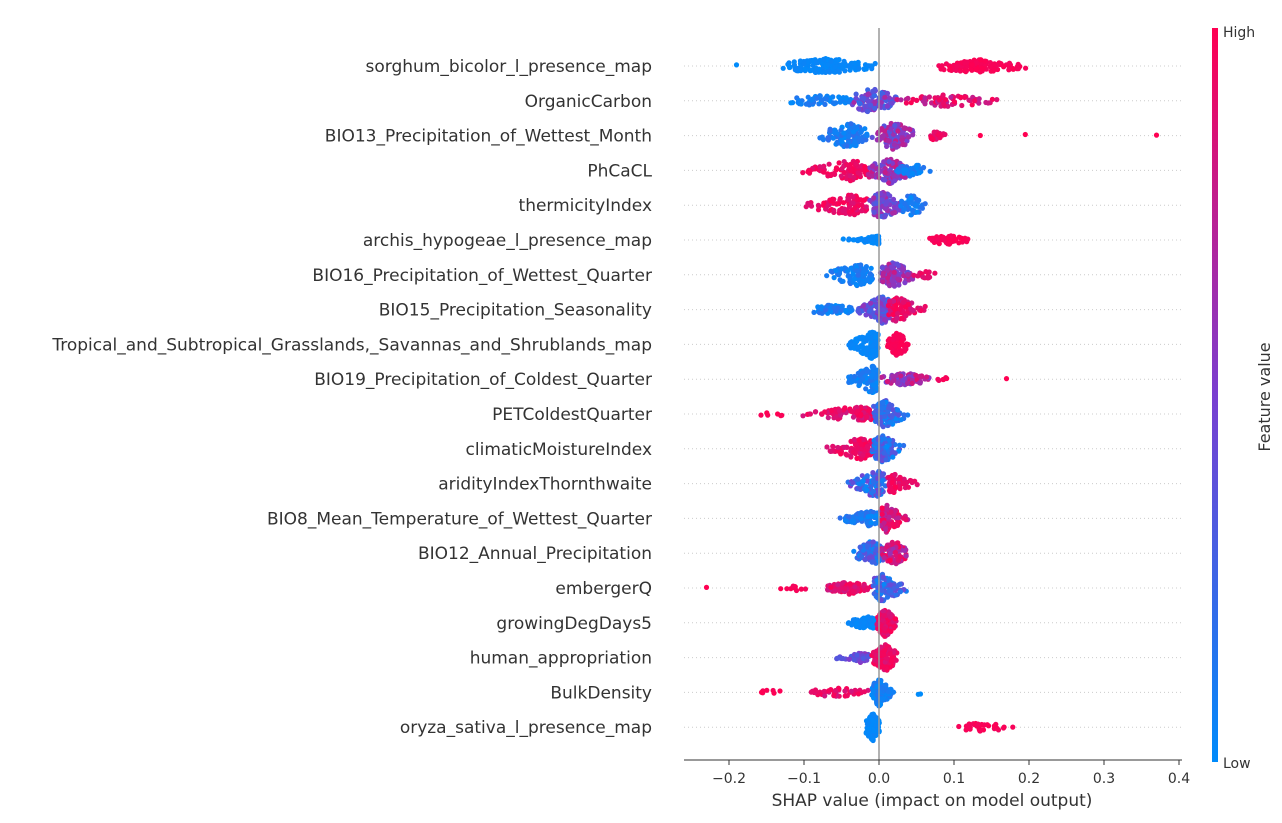 The image size is (1282, 823). What do you see at coordinates (507, 241) in the screenshot?
I see `feature-label: archis_hypogeae_l_presence_map` at bounding box center [507, 241].